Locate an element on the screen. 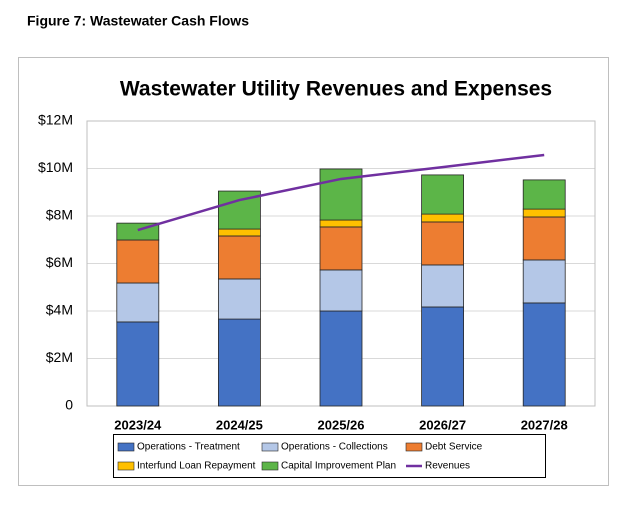  legend-label: Debt Service is located at coordinates (454, 447).